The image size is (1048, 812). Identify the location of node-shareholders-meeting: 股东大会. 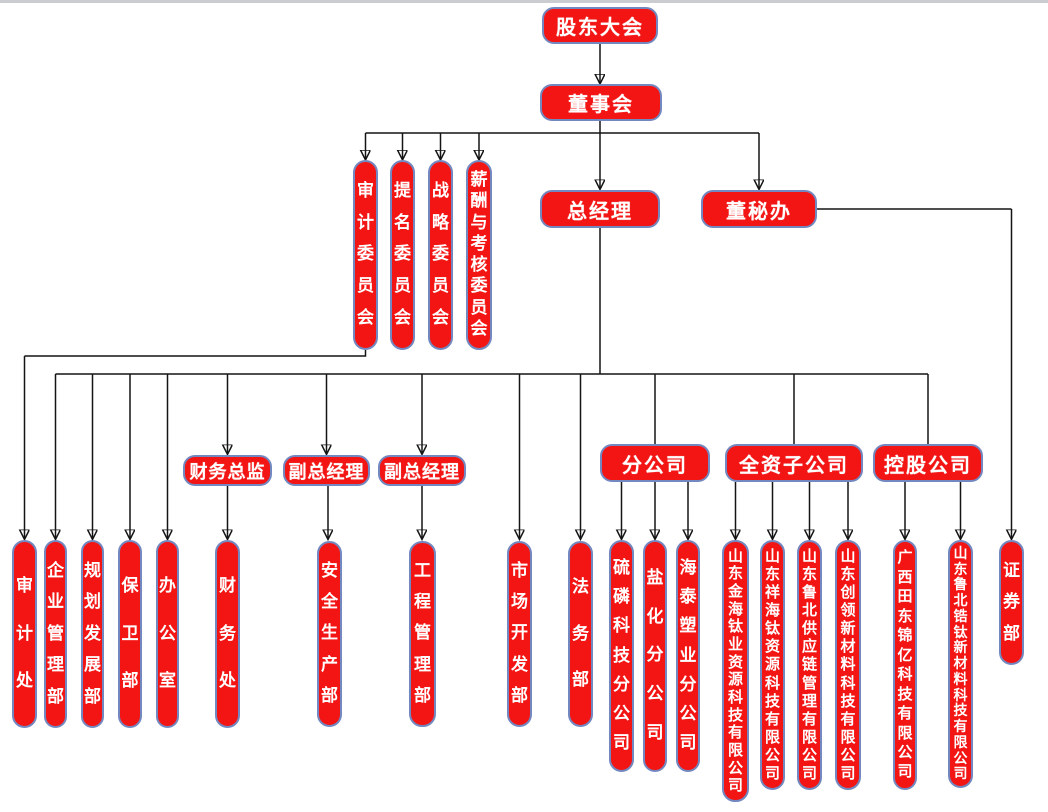
(600, 25).